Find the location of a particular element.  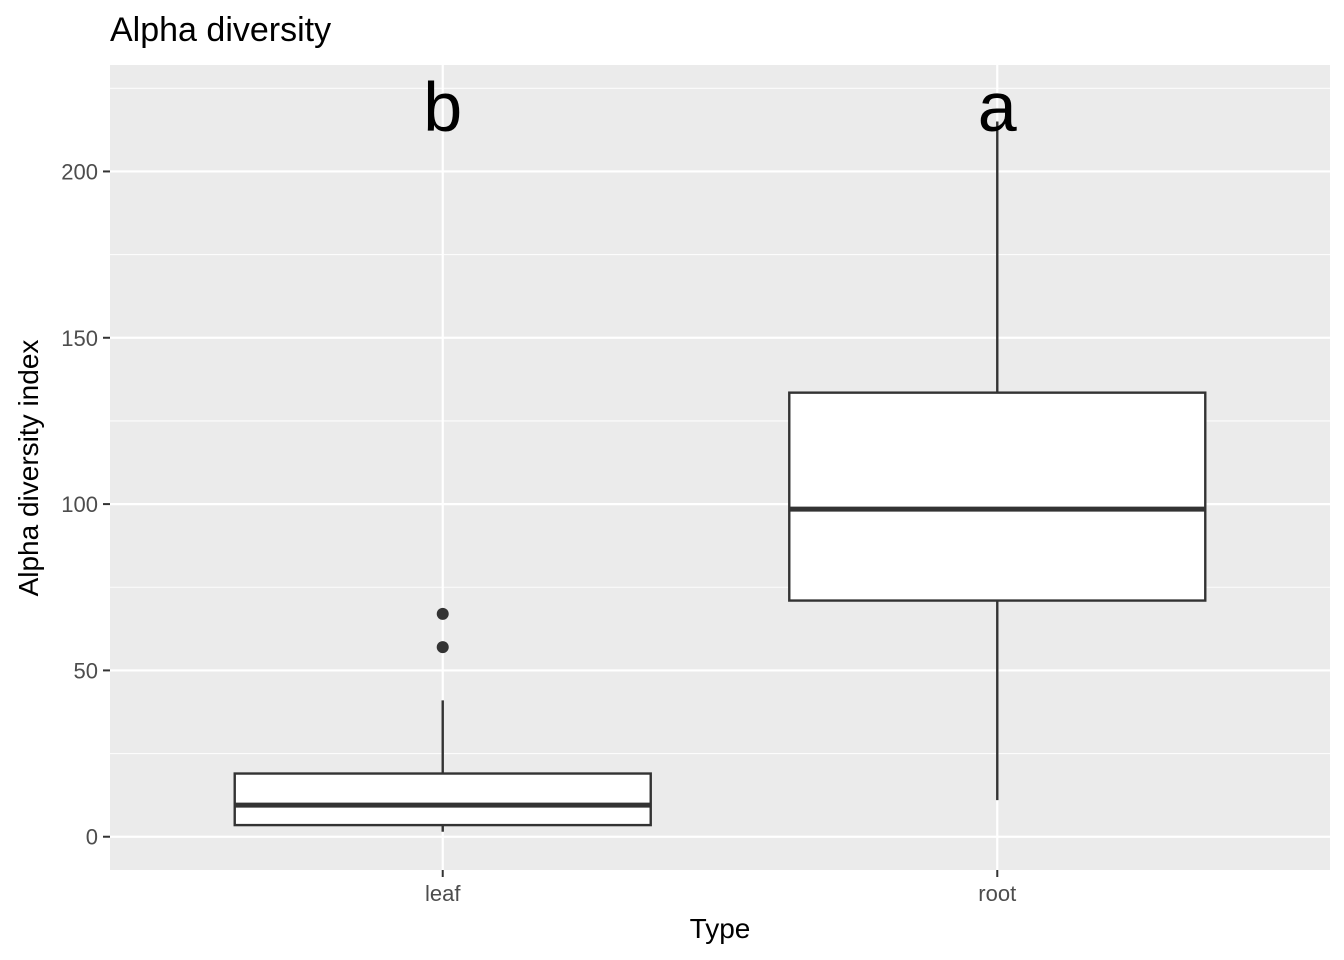

y-tick-label: 150 is located at coordinates (79, 338).